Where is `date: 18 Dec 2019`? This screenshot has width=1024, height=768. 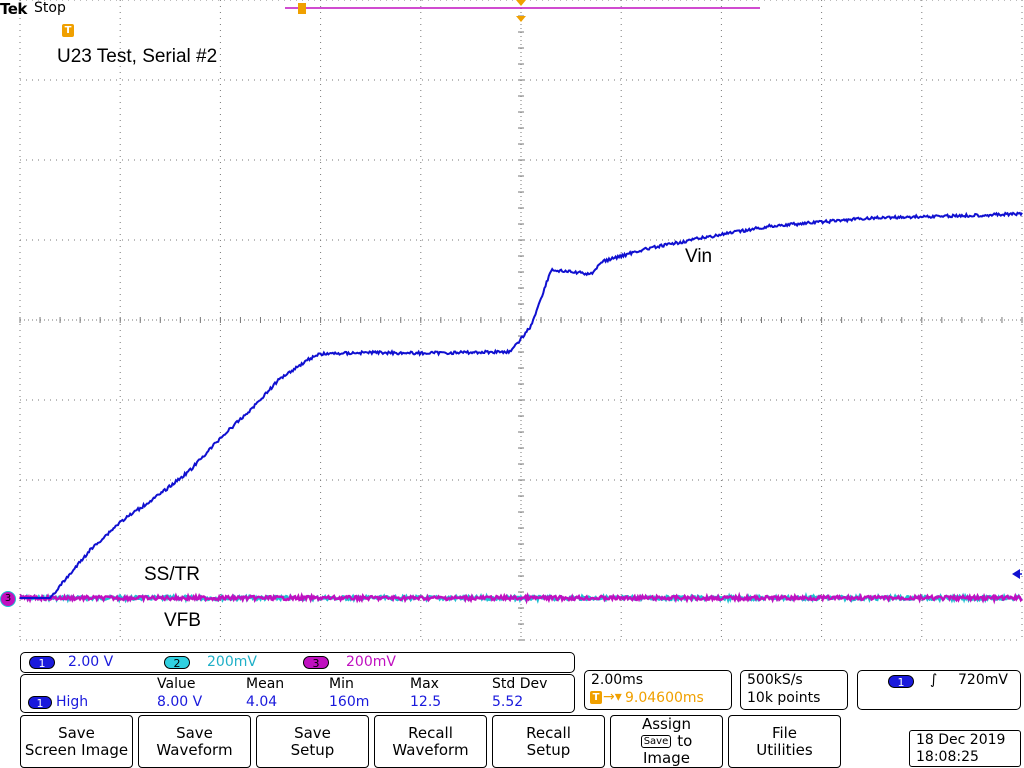 date: 18 Dec 2019 is located at coordinates (961, 740).